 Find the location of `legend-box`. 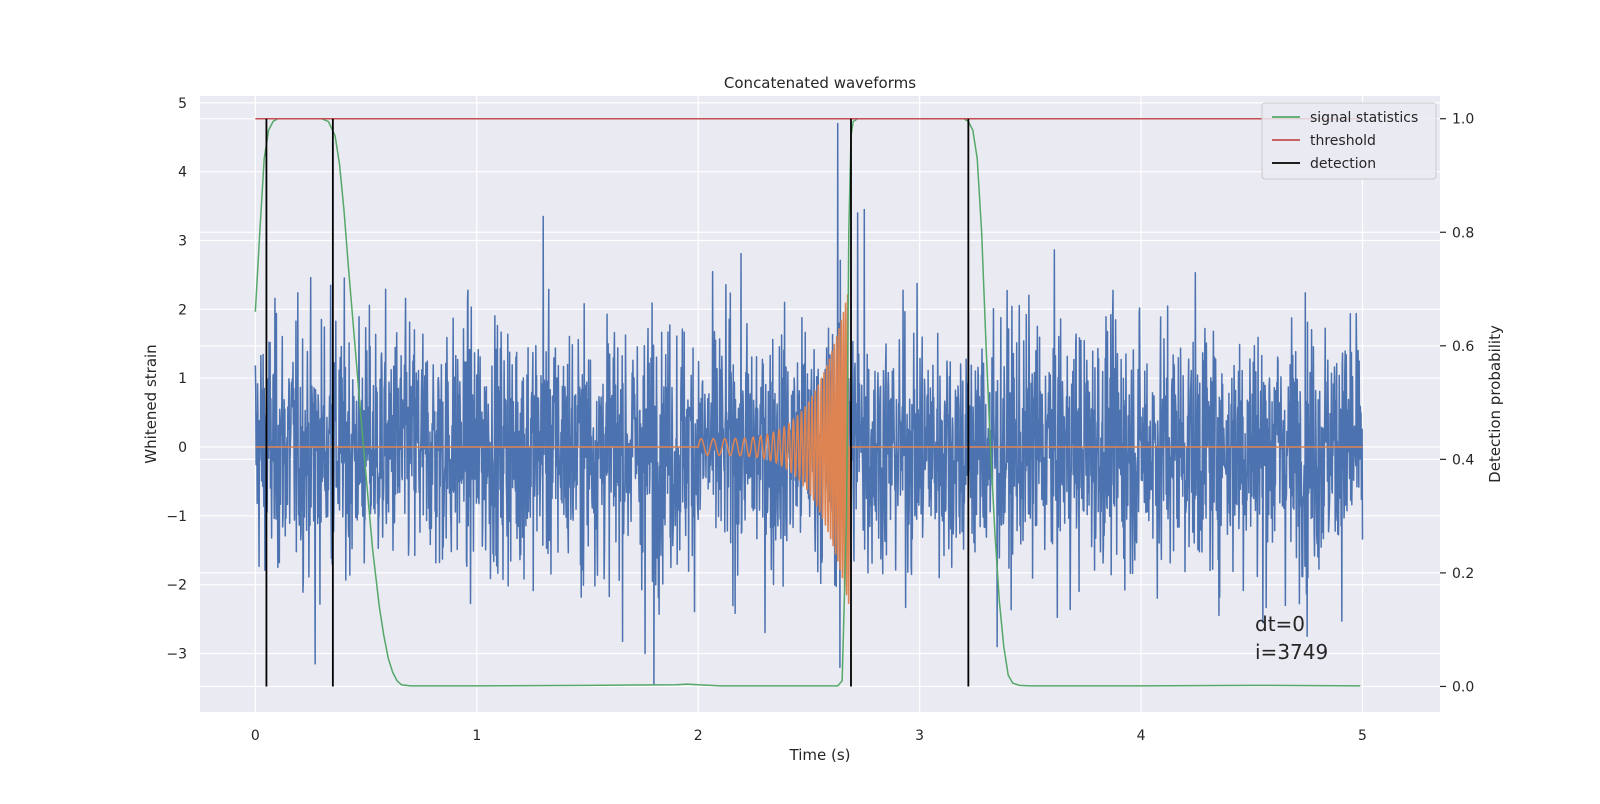

legend-box is located at coordinates (1349, 141).